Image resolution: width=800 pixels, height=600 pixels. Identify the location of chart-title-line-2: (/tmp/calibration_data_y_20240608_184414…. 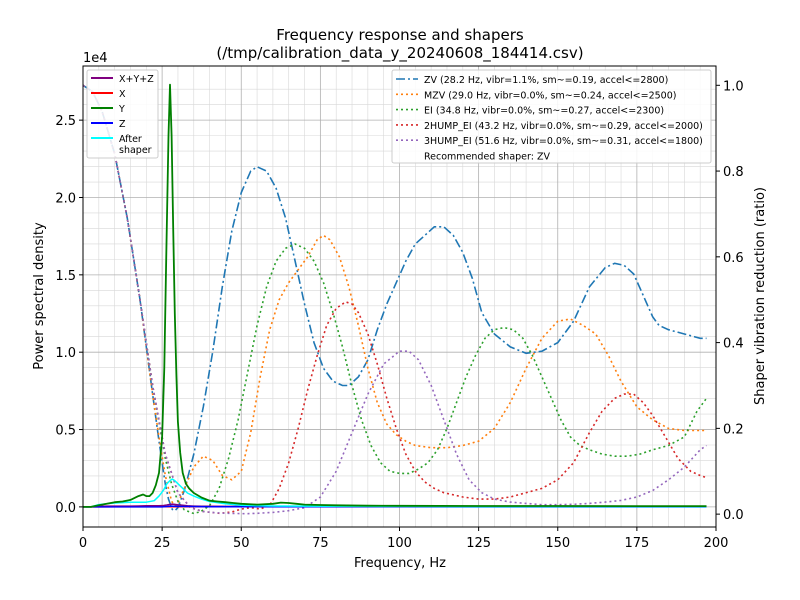
(399, 53).